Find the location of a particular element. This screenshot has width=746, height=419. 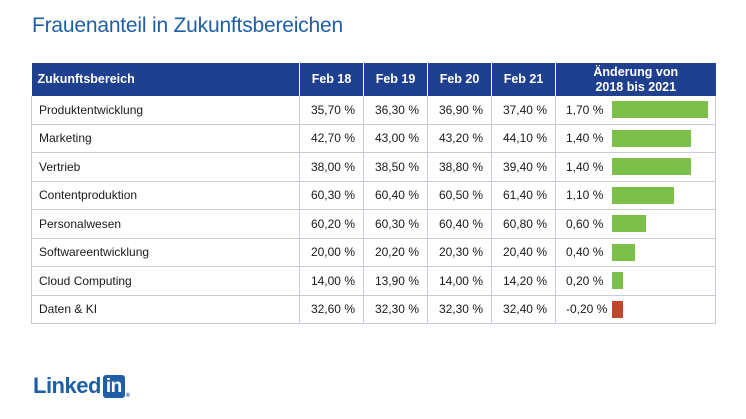

category-cell: Daten & KI is located at coordinates (165, 309).